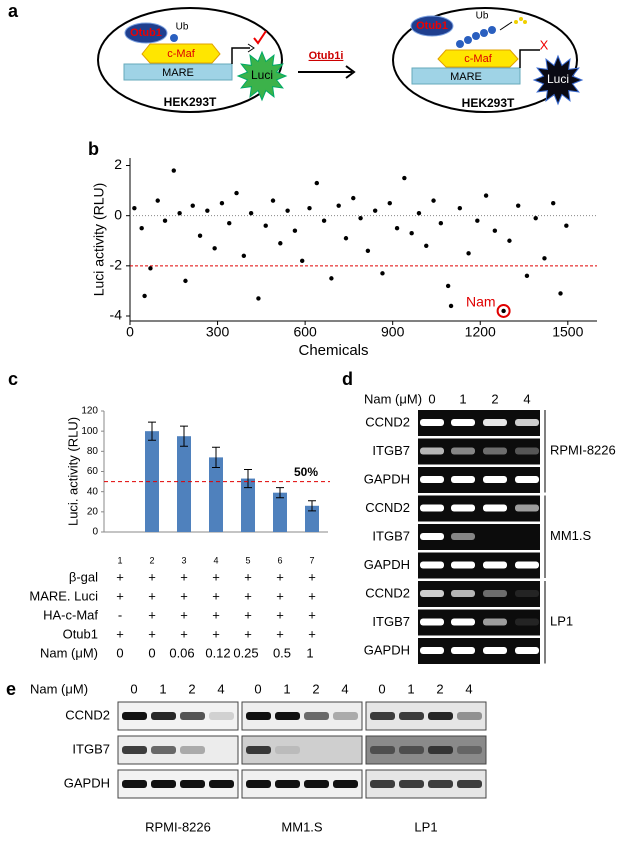 Image resolution: width=632 pixels, height=850 pixels. Describe the element at coordinates (87, 782) in the screenshot. I see `row-label: GAPDH` at that location.